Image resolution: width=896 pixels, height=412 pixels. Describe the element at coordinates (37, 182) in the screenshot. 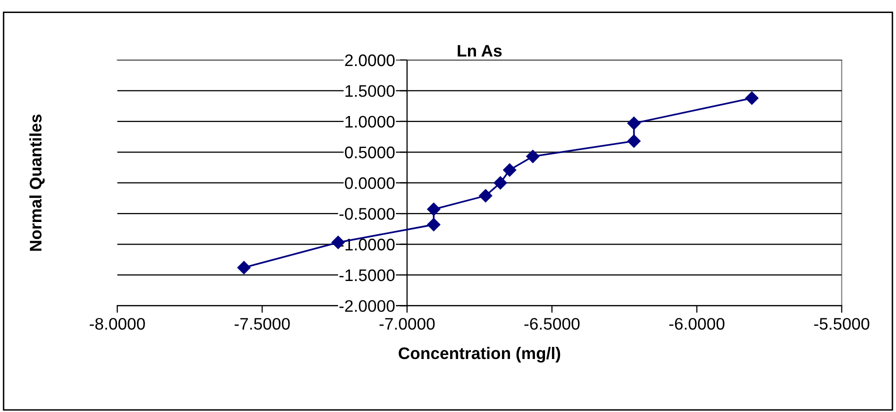

I see `y-axis-title: Normal Quantiles` at that location.